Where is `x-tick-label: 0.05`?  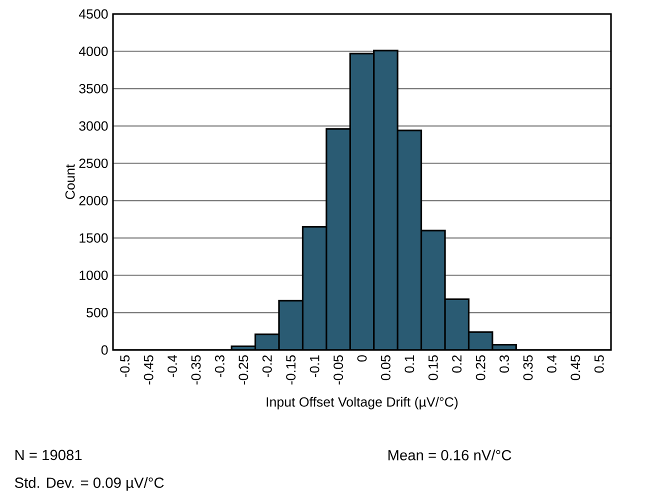 x-tick-label: 0.05 is located at coordinates (385, 367).